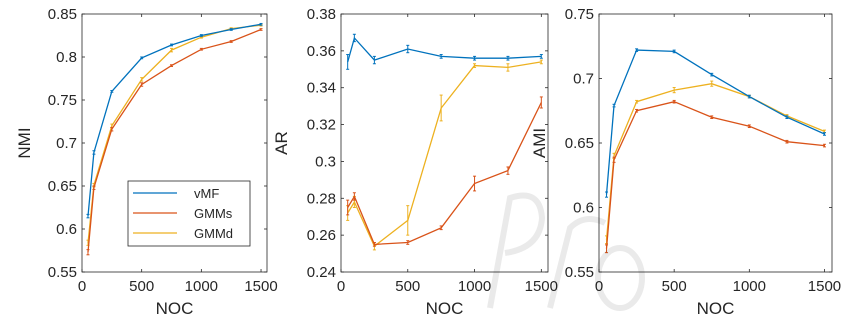 The width and height of the screenshot is (847, 324). What do you see at coordinates (321, 125) in the screenshot?
I see `y-tick-label: 0.32` at bounding box center [321, 125].